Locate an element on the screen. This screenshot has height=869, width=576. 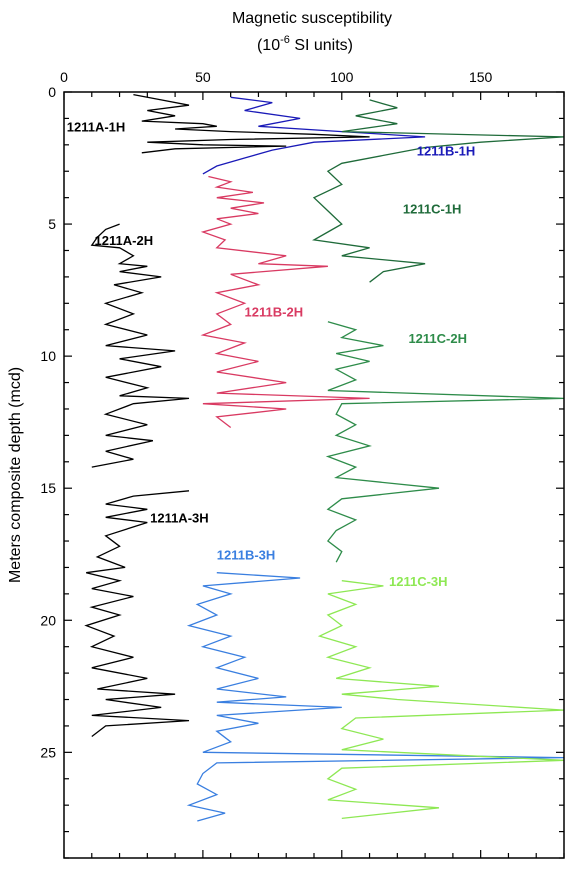
series-label-1211c-1h: 1211C-1H is located at coordinates (432, 209).